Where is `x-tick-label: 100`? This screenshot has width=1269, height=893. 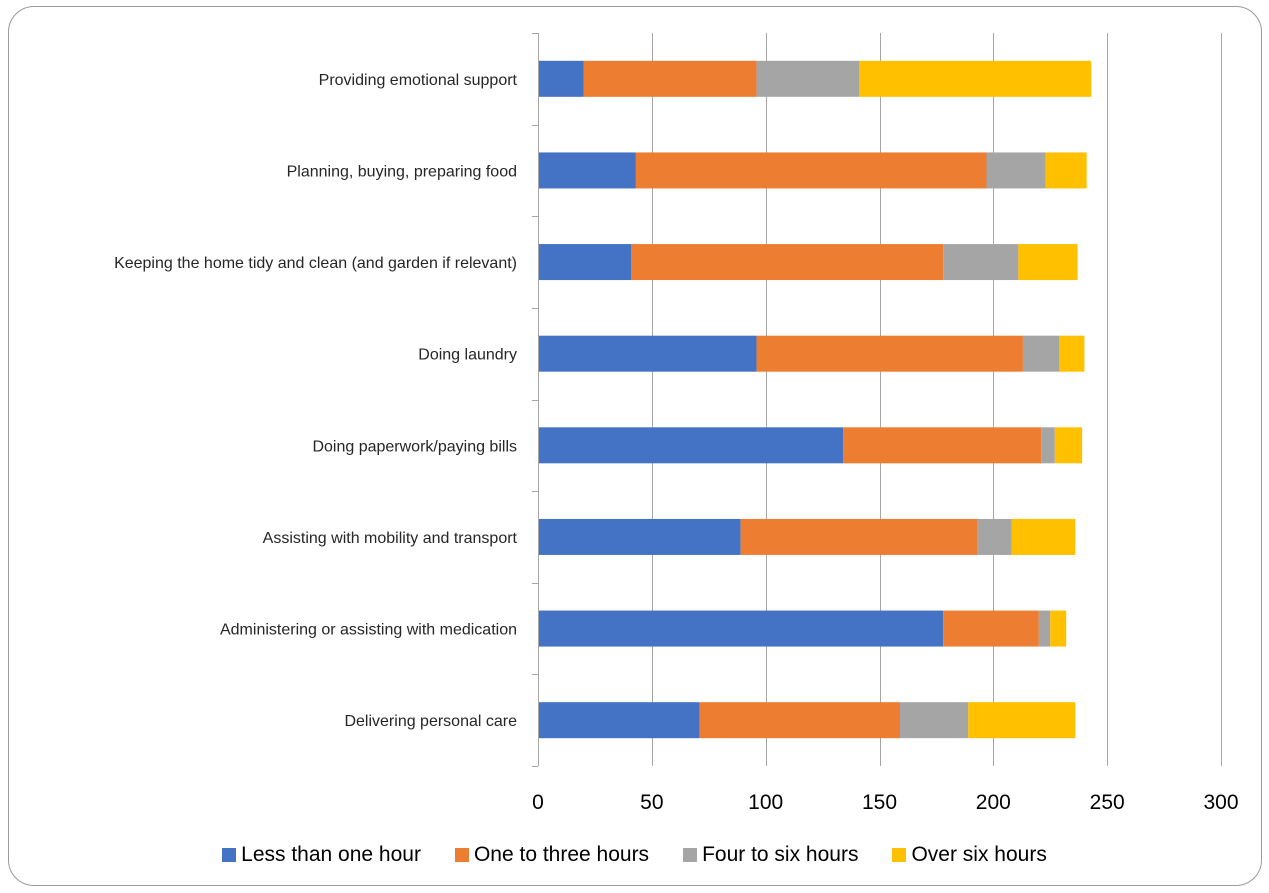
x-tick-label: 100 is located at coordinates (765, 802).